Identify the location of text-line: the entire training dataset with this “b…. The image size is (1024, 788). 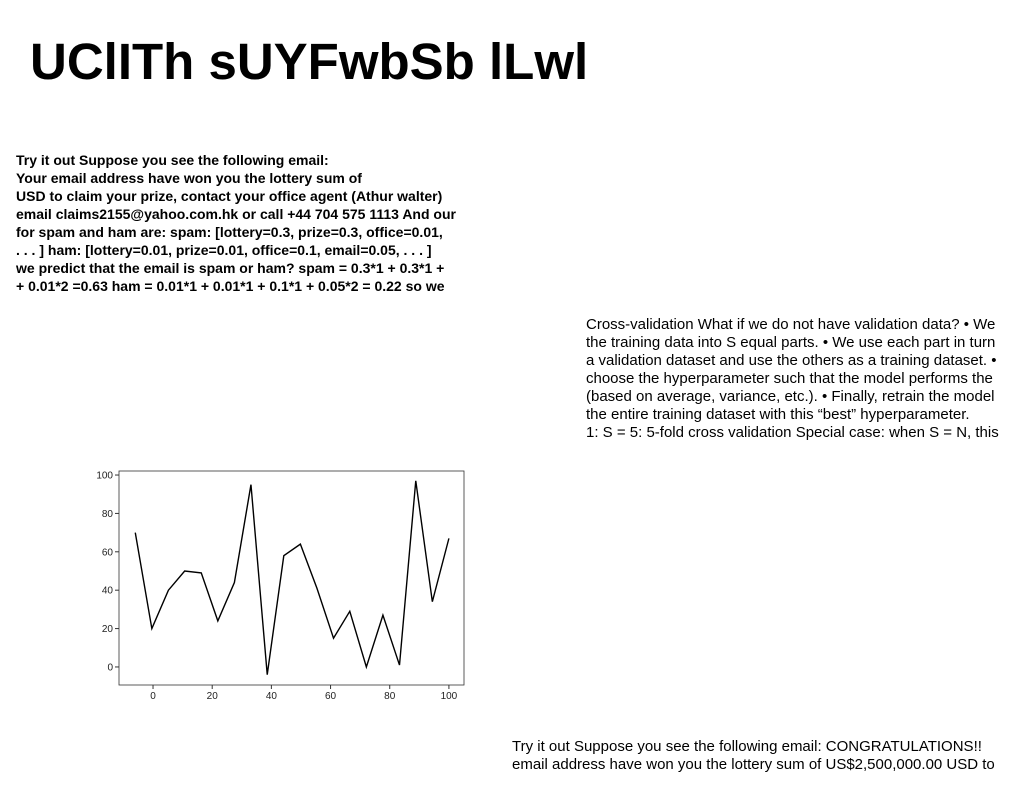
(778, 414).